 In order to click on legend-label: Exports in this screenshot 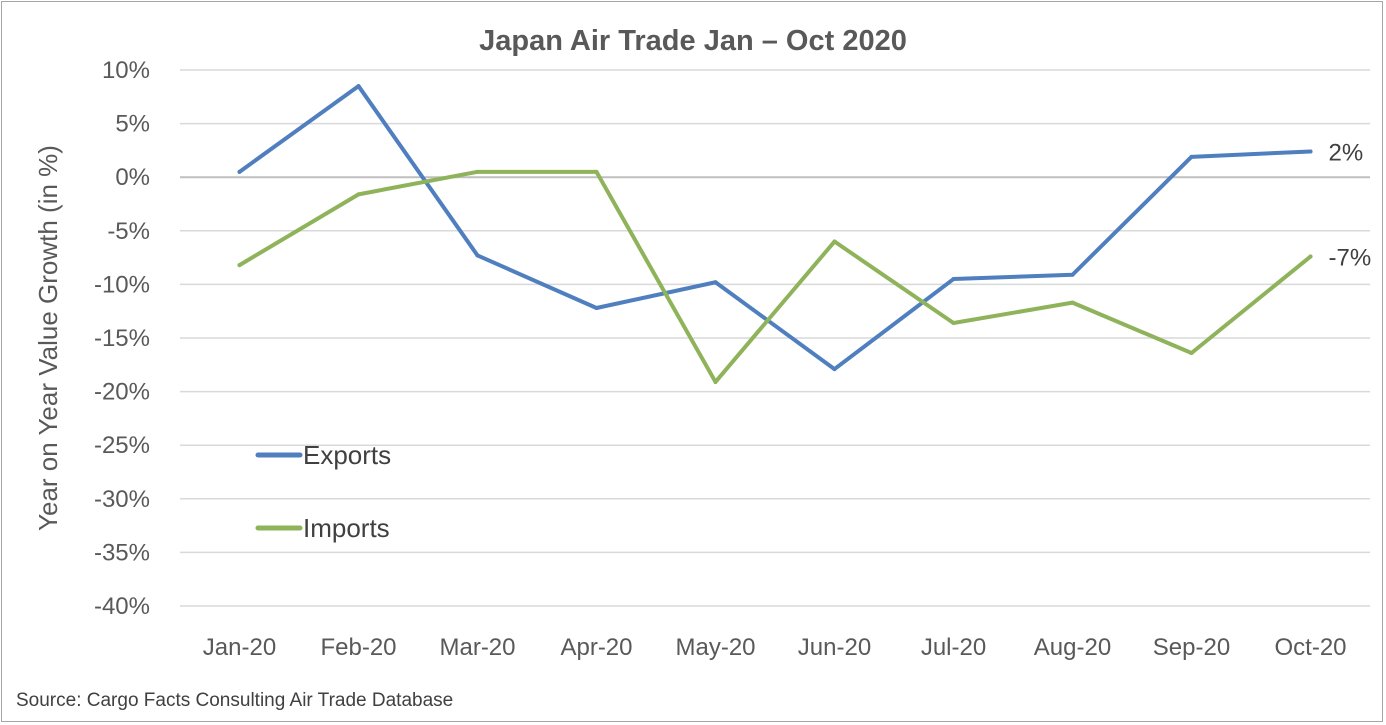, I will do `click(347, 455)`.